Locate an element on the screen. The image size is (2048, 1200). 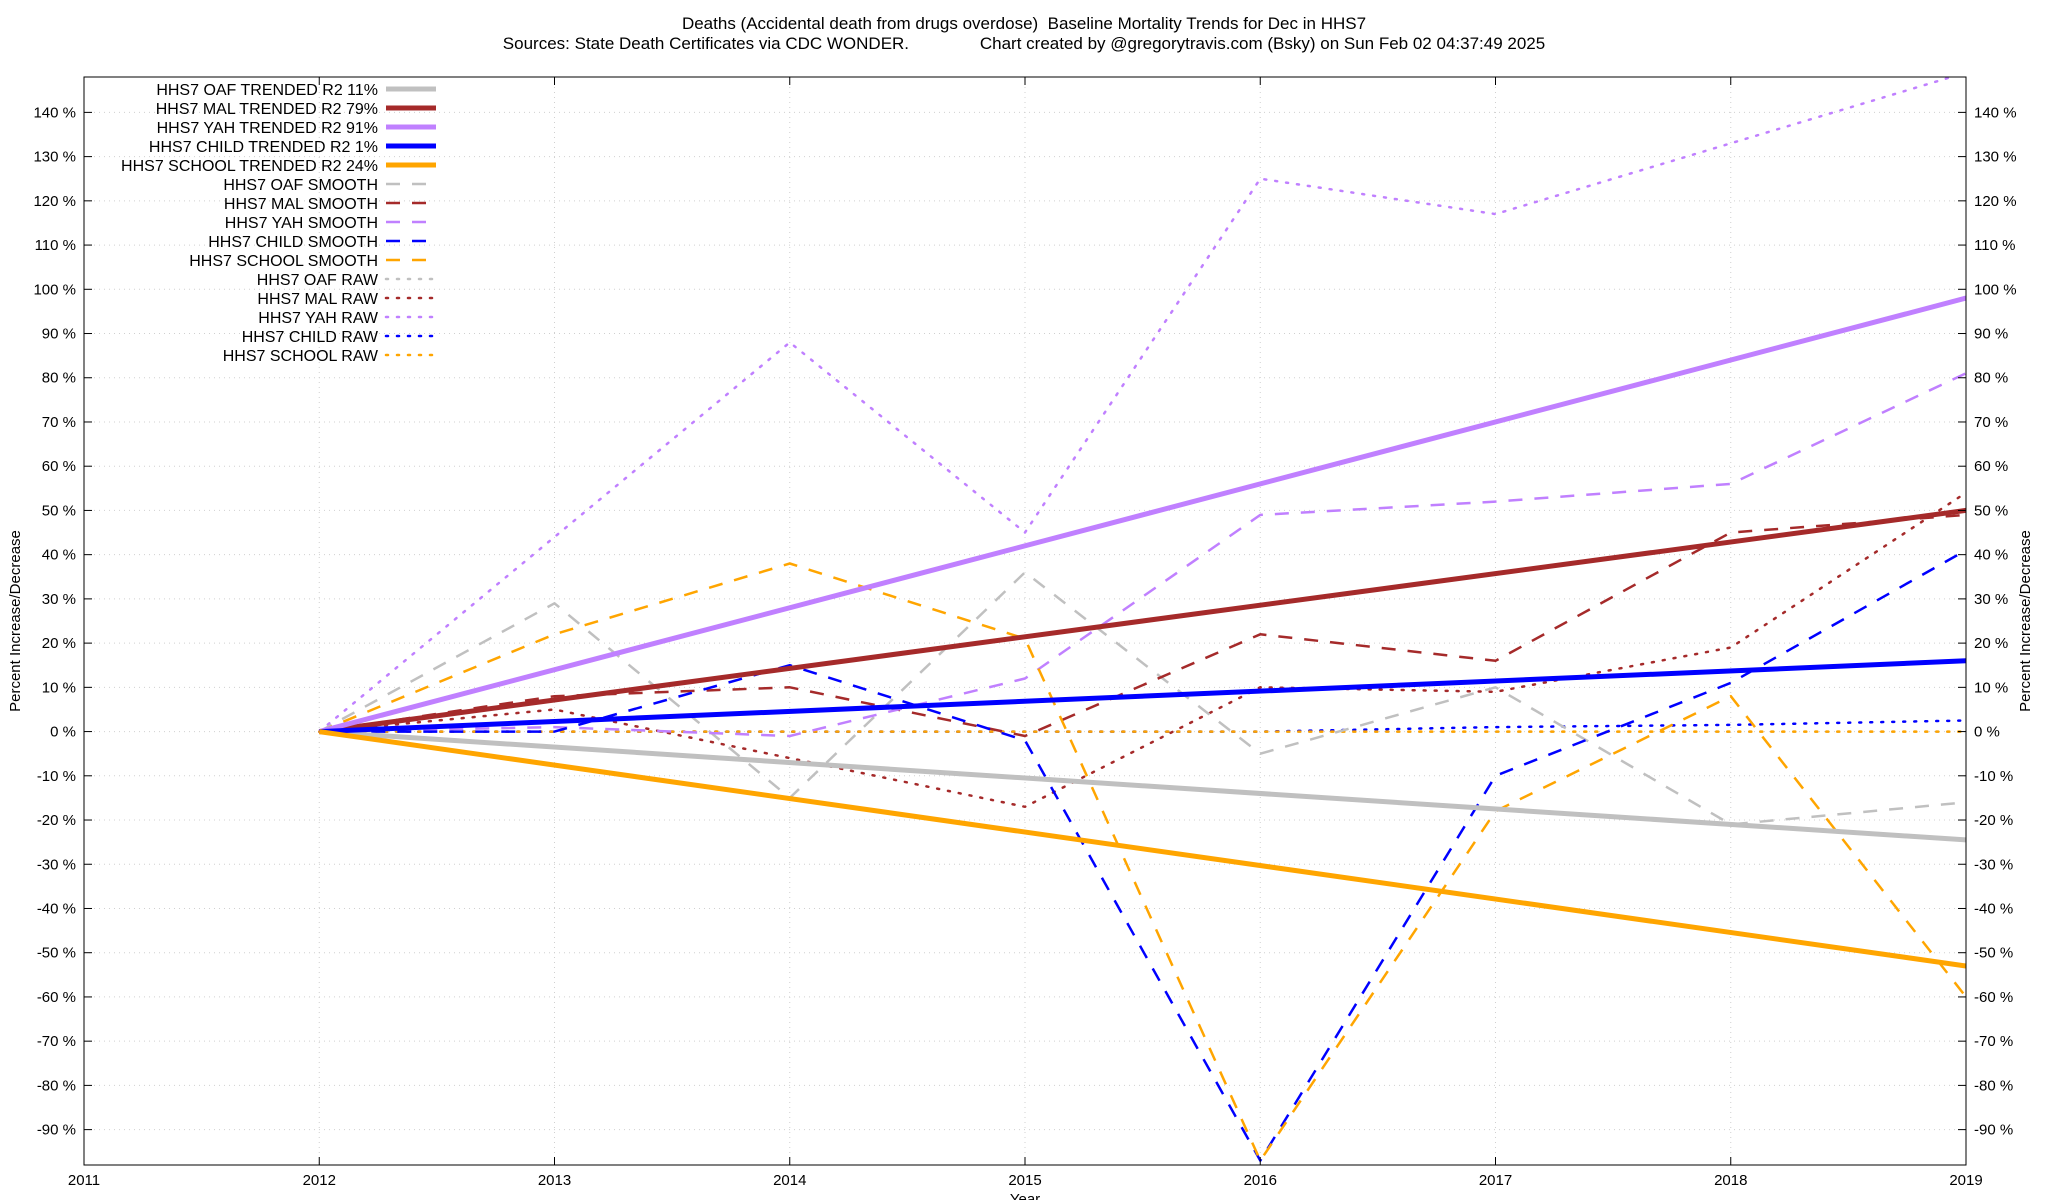
y-tick-label-left: 120 % is located at coordinates (54, 201).